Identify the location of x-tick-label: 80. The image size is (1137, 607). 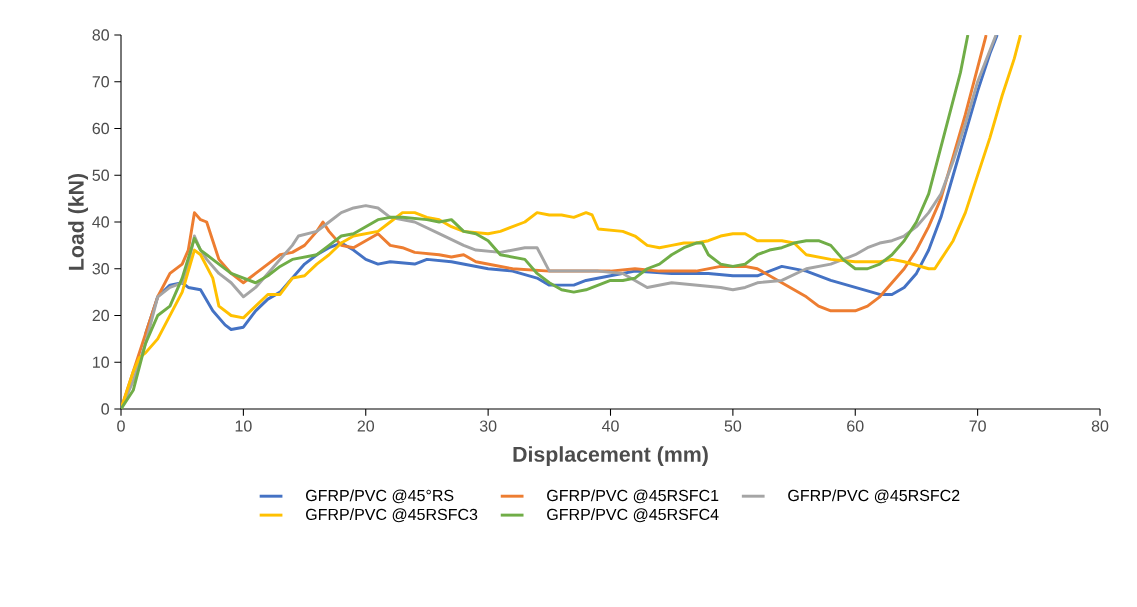
(1100, 426).